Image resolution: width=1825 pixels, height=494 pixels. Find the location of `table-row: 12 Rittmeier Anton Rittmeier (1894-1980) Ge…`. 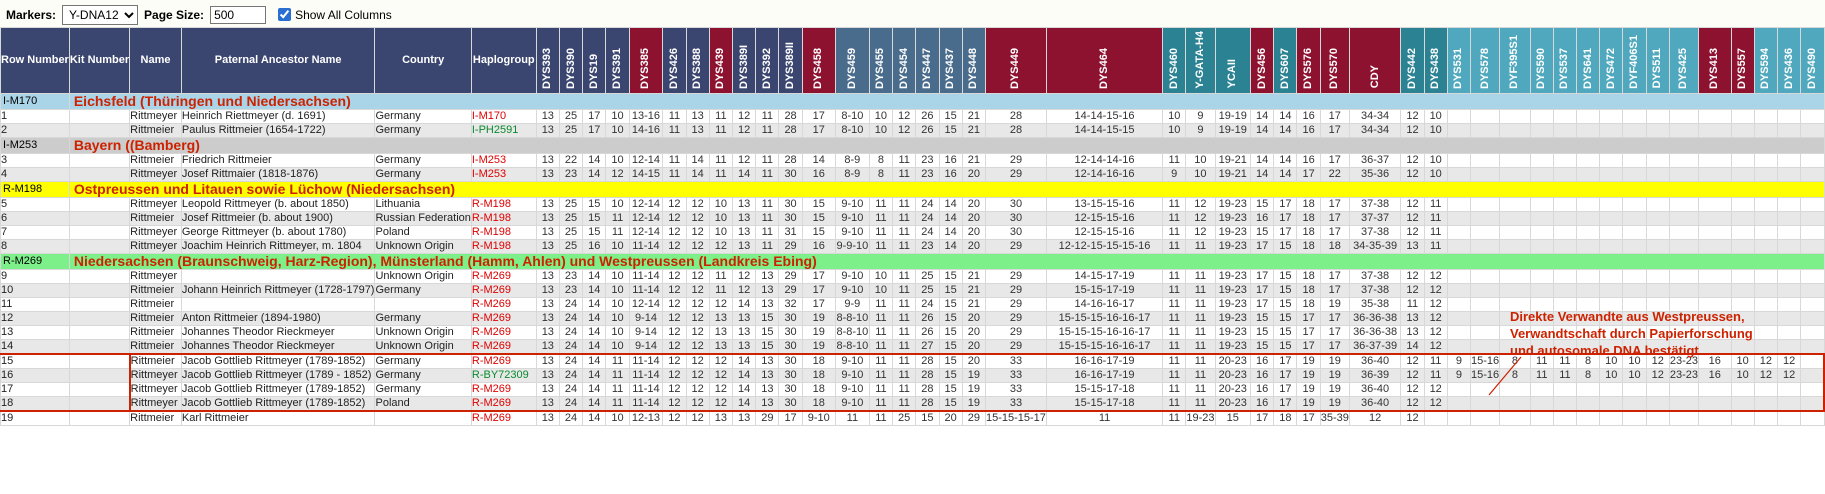

table-row: 12 Rittmeier Anton Rittmeier (1894-1980) Ge… is located at coordinates (912, 318).